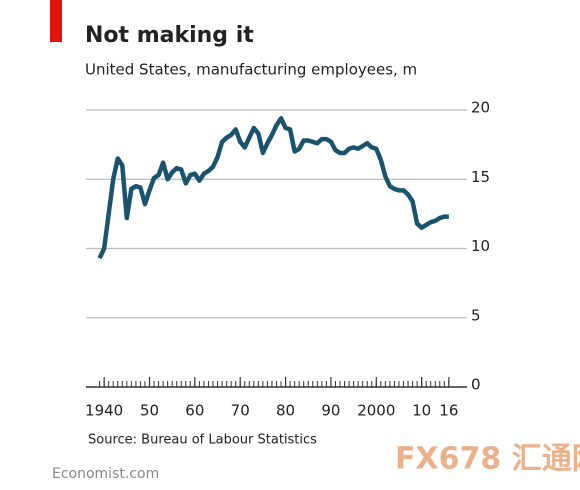 The image size is (580, 490). Describe the element at coordinates (194, 411) in the screenshot. I see `x-tick-label: 60` at that location.